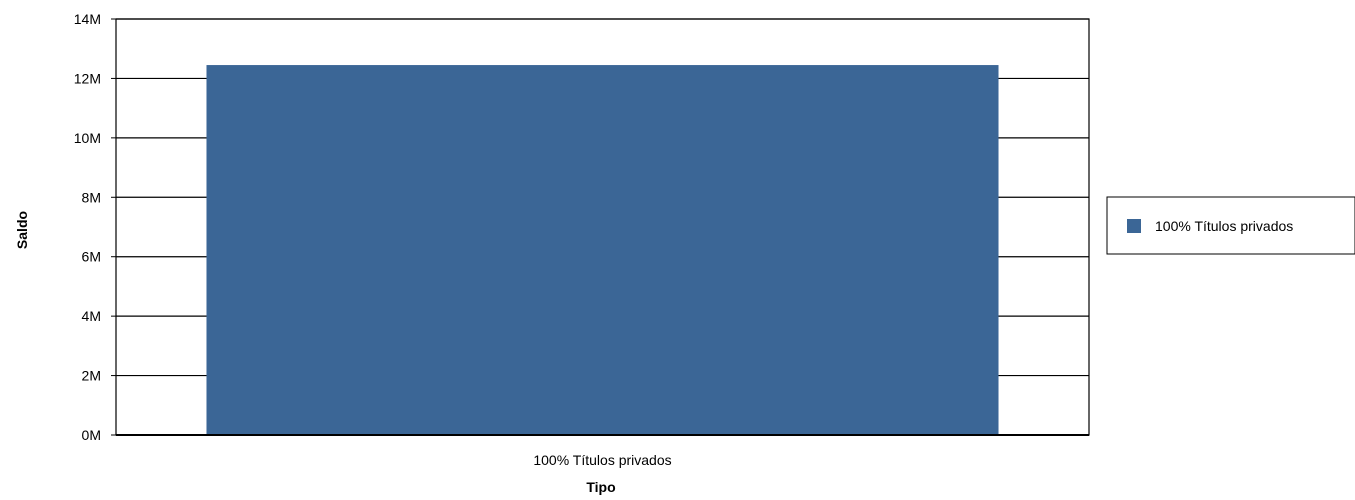 The height and width of the screenshot is (500, 1355). I want to click on y-tick-labels: 0M 2M 4M 6M 8M 10M 12M 14M, so click(87, 227).